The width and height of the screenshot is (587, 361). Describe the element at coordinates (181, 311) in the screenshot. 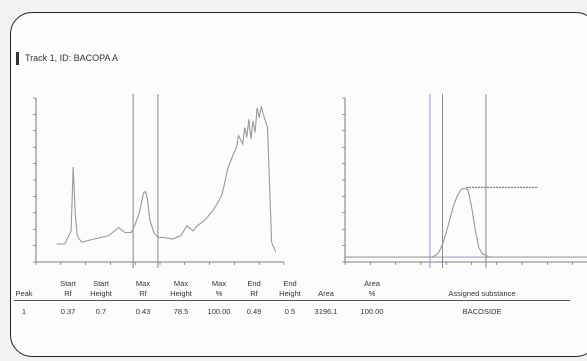

I see `table-cell: 78.5` at that location.